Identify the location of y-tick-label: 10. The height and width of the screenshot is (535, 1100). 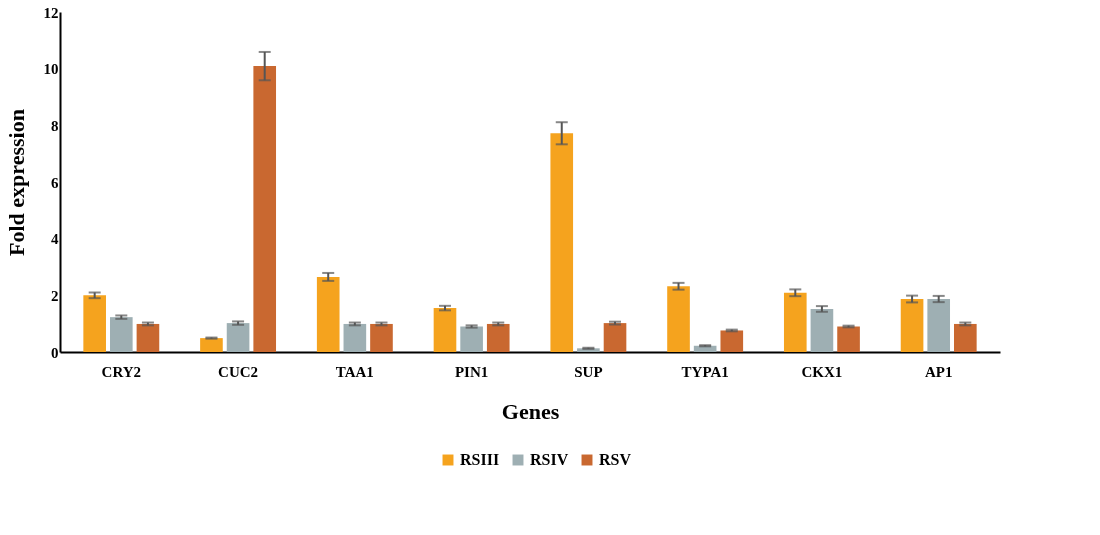
(51, 69).